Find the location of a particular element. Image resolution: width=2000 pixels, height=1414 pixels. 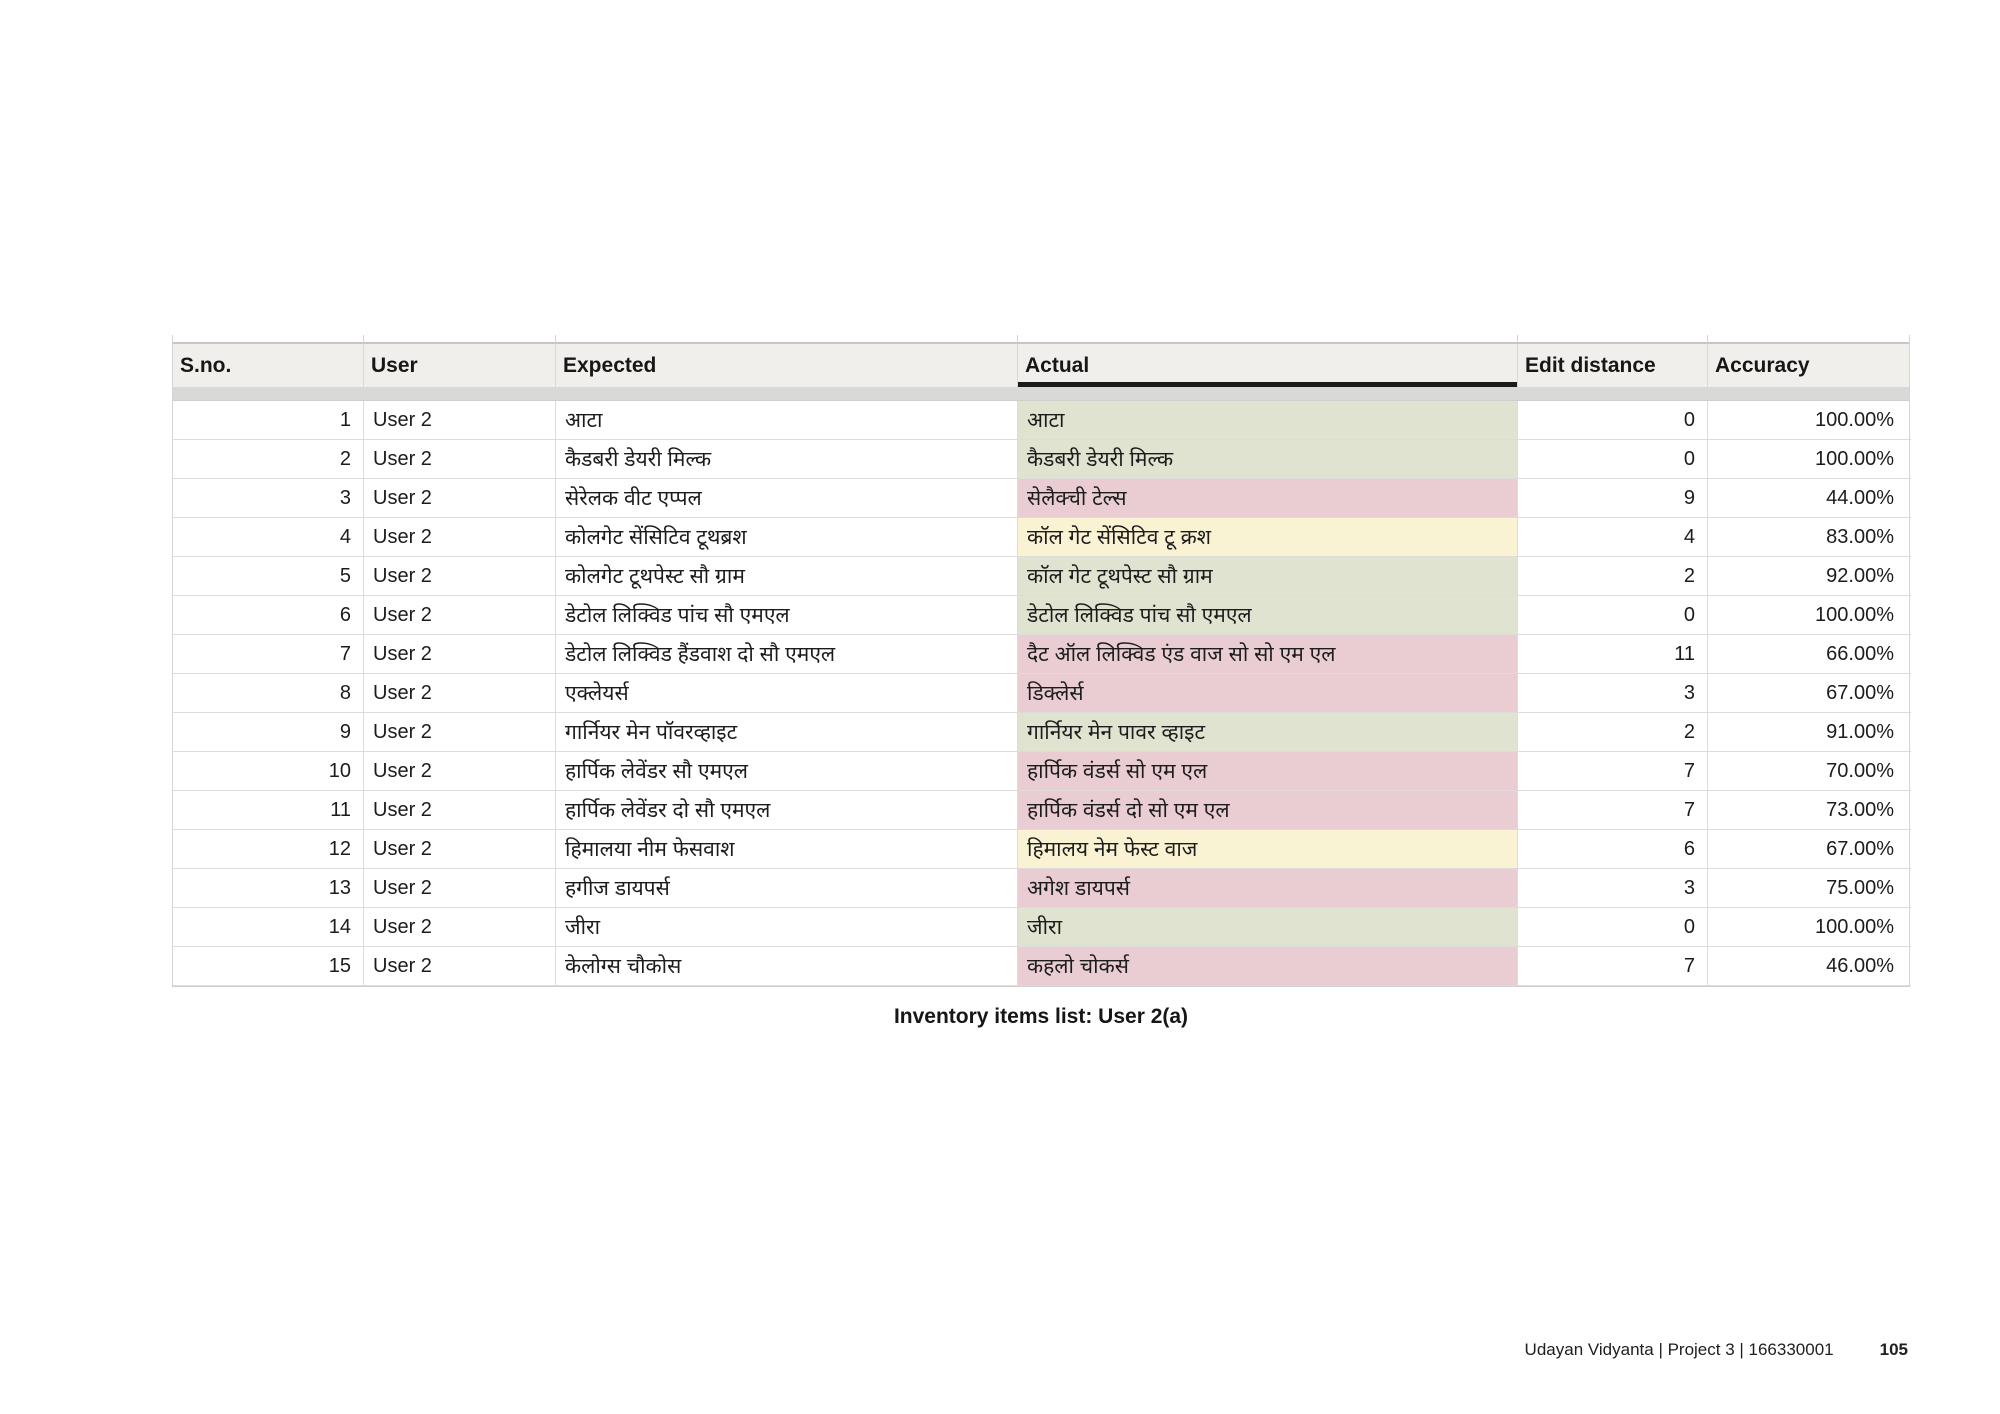

cell-sno: 3 is located at coordinates (268, 498).